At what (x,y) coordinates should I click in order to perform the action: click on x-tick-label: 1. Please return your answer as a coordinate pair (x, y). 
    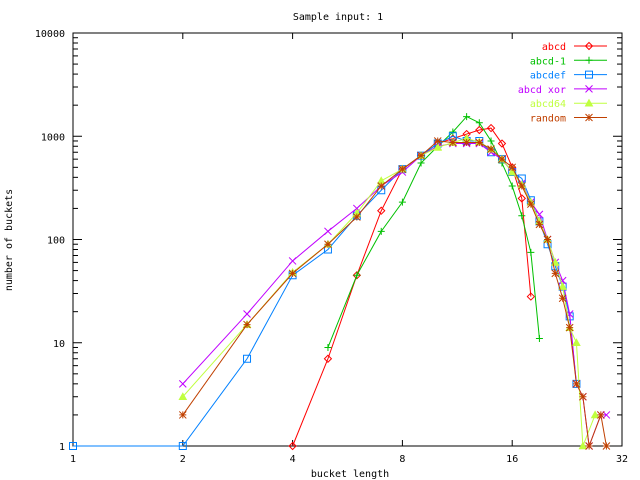
    Looking at the image, I should click on (73, 459).